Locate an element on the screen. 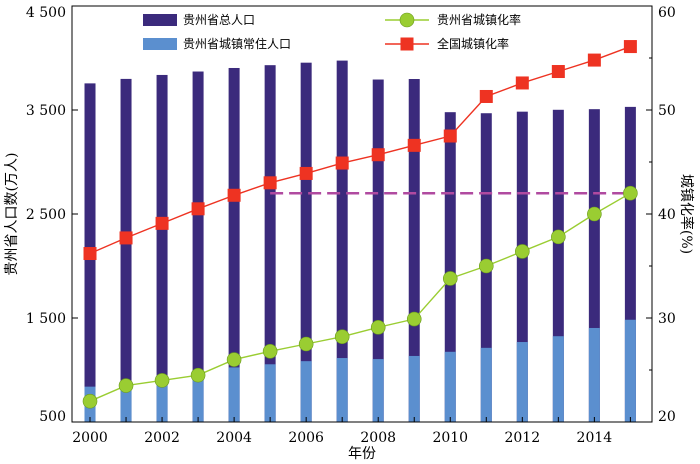 The height and width of the screenshot is (464, 700). bar-urban-population-2003 is located at coordinates (198, 398).